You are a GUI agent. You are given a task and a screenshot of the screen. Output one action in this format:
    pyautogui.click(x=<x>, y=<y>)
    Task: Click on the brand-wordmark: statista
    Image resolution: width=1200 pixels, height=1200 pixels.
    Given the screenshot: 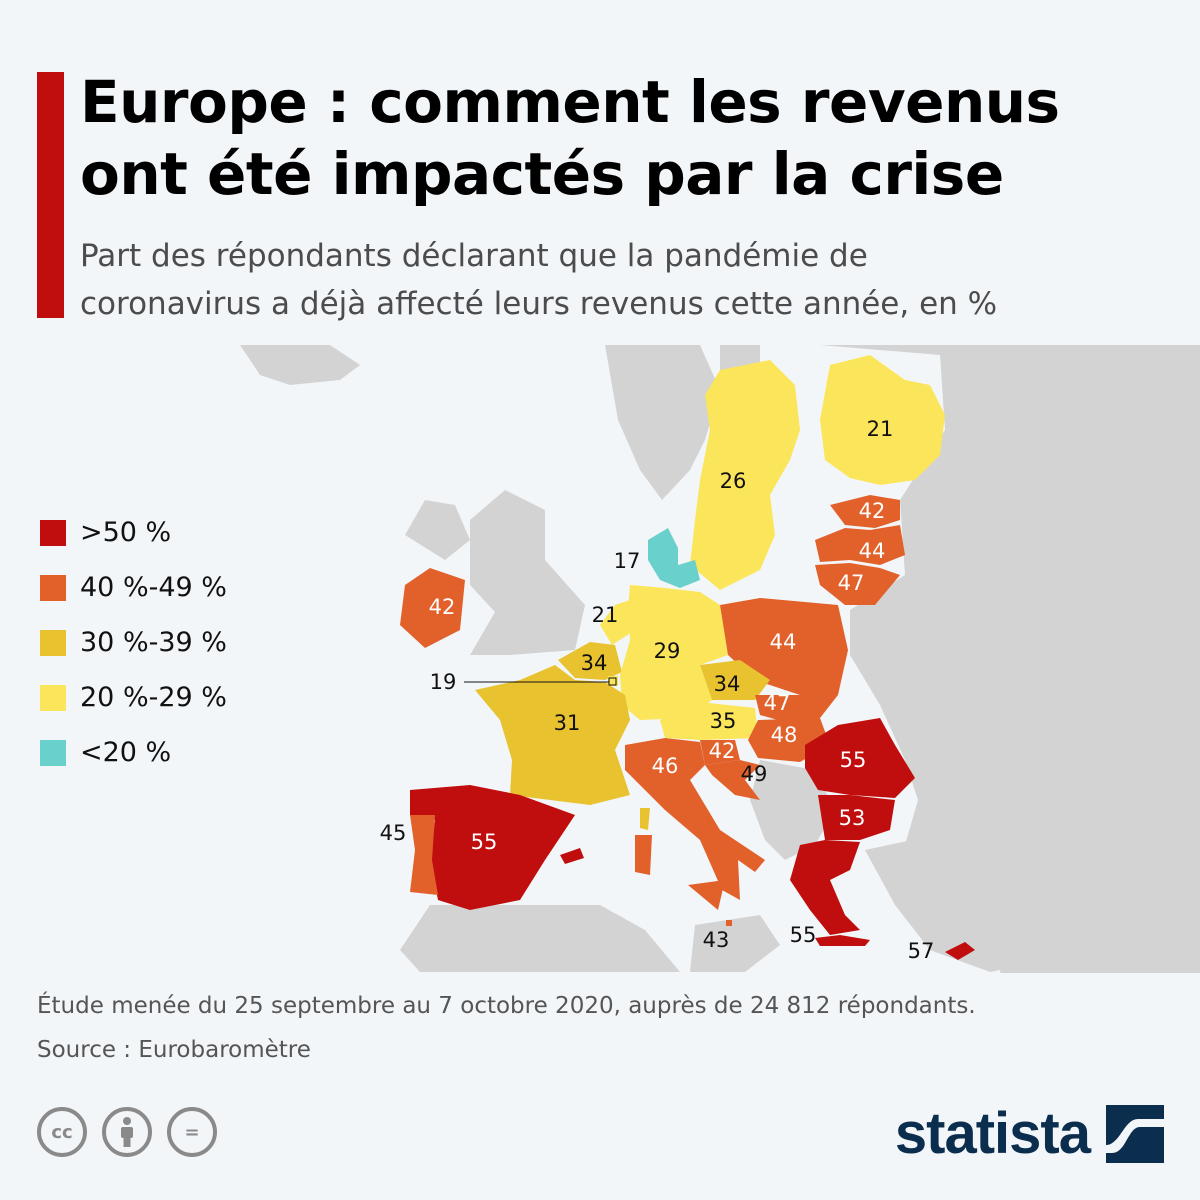 What is the action you would take?
    pyautogui.click(x=992, y=1133)
    